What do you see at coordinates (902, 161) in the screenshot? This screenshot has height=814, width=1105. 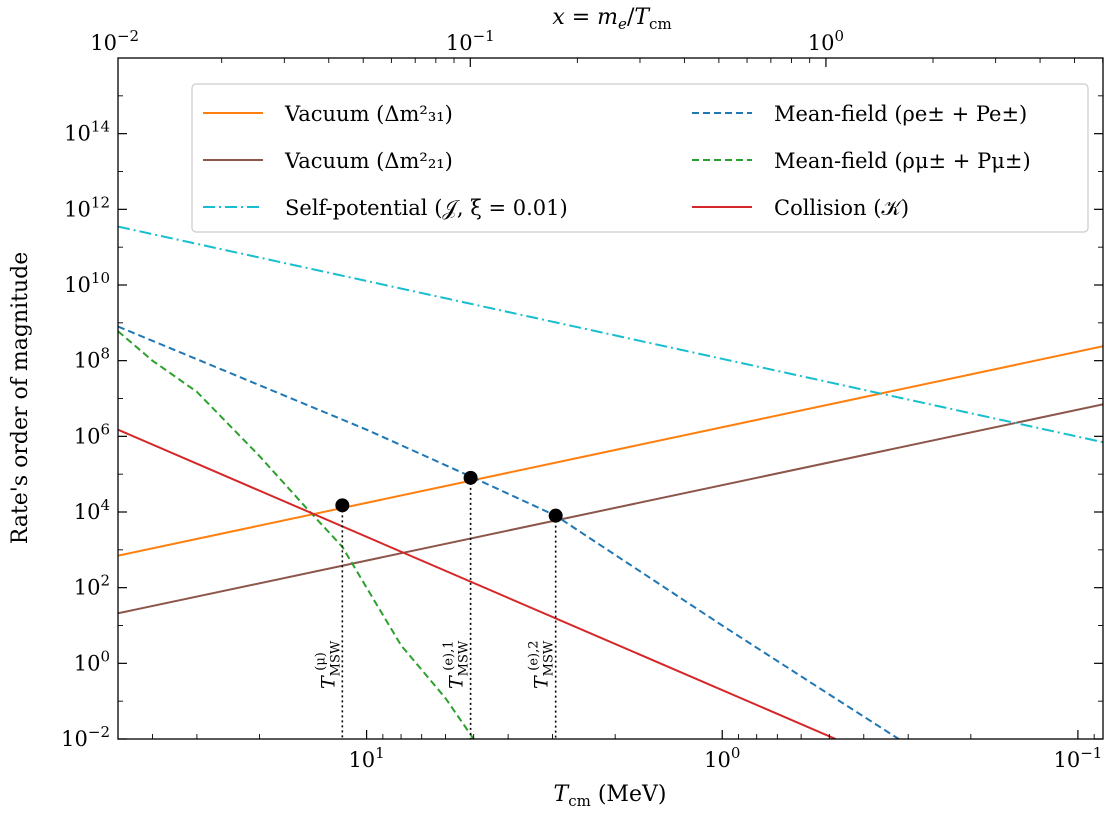 I see `legend-label-4: Mean-field (ρμ± + Pμ±)` at bounding box center [902, 161].